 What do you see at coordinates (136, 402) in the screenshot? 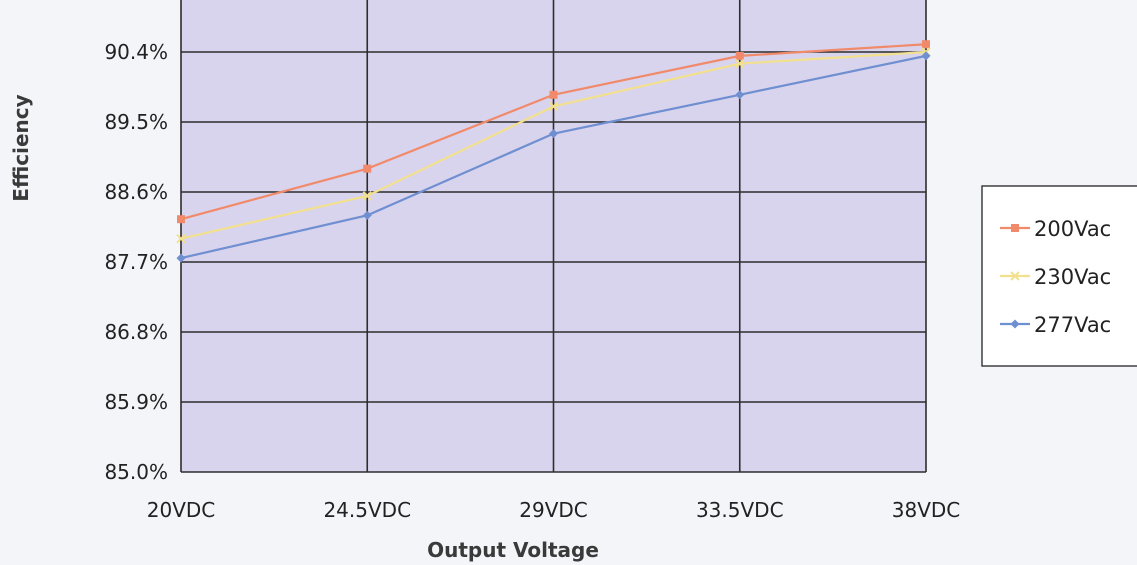
I see `y-tick-label: 85.9%` at bounding box center [136, 402].